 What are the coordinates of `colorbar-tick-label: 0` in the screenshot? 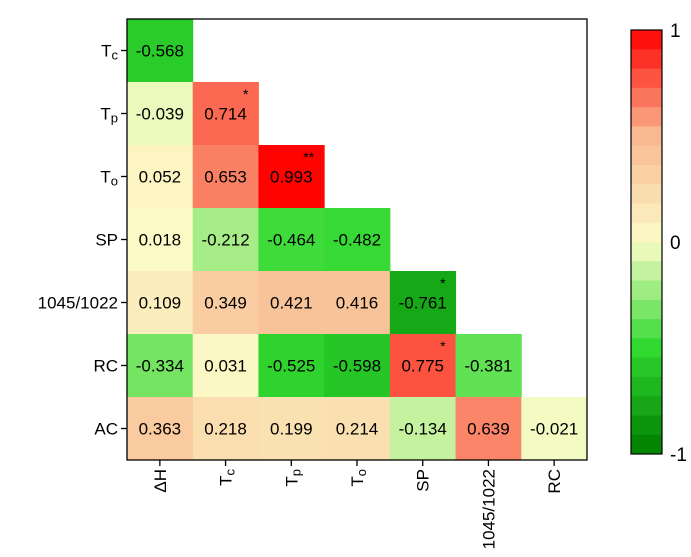 It's located at (675, 243).